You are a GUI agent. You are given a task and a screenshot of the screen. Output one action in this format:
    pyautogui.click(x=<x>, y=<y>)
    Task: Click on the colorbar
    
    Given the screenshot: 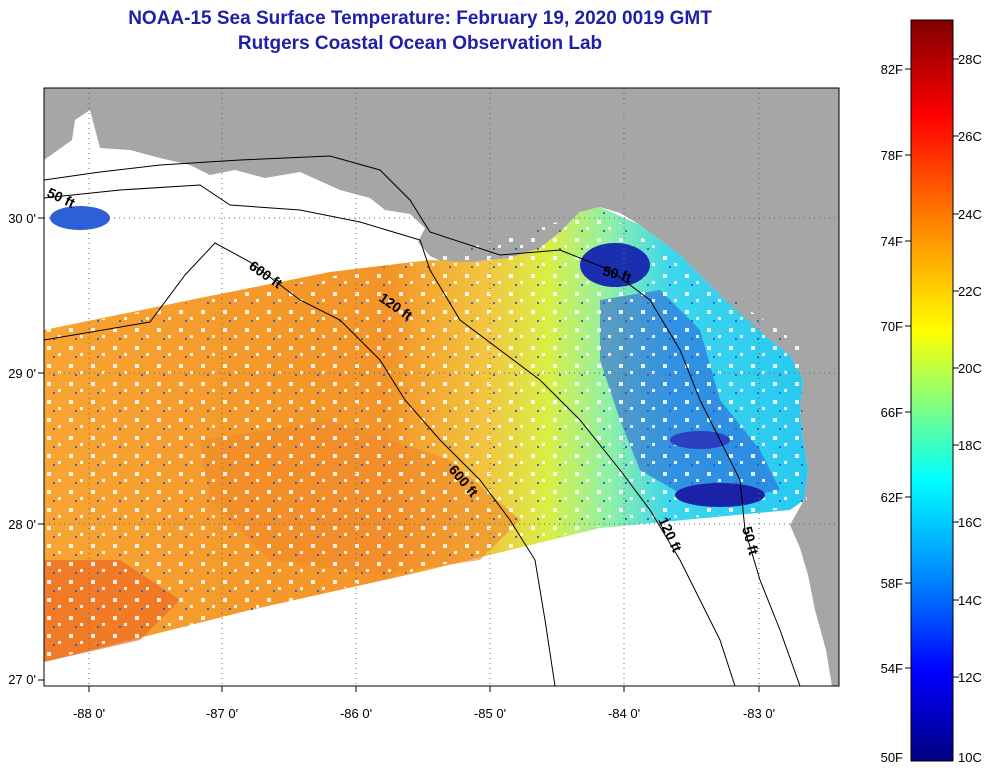 What is the action you would take?
    pyautogui.click(x=932, y=390)
    